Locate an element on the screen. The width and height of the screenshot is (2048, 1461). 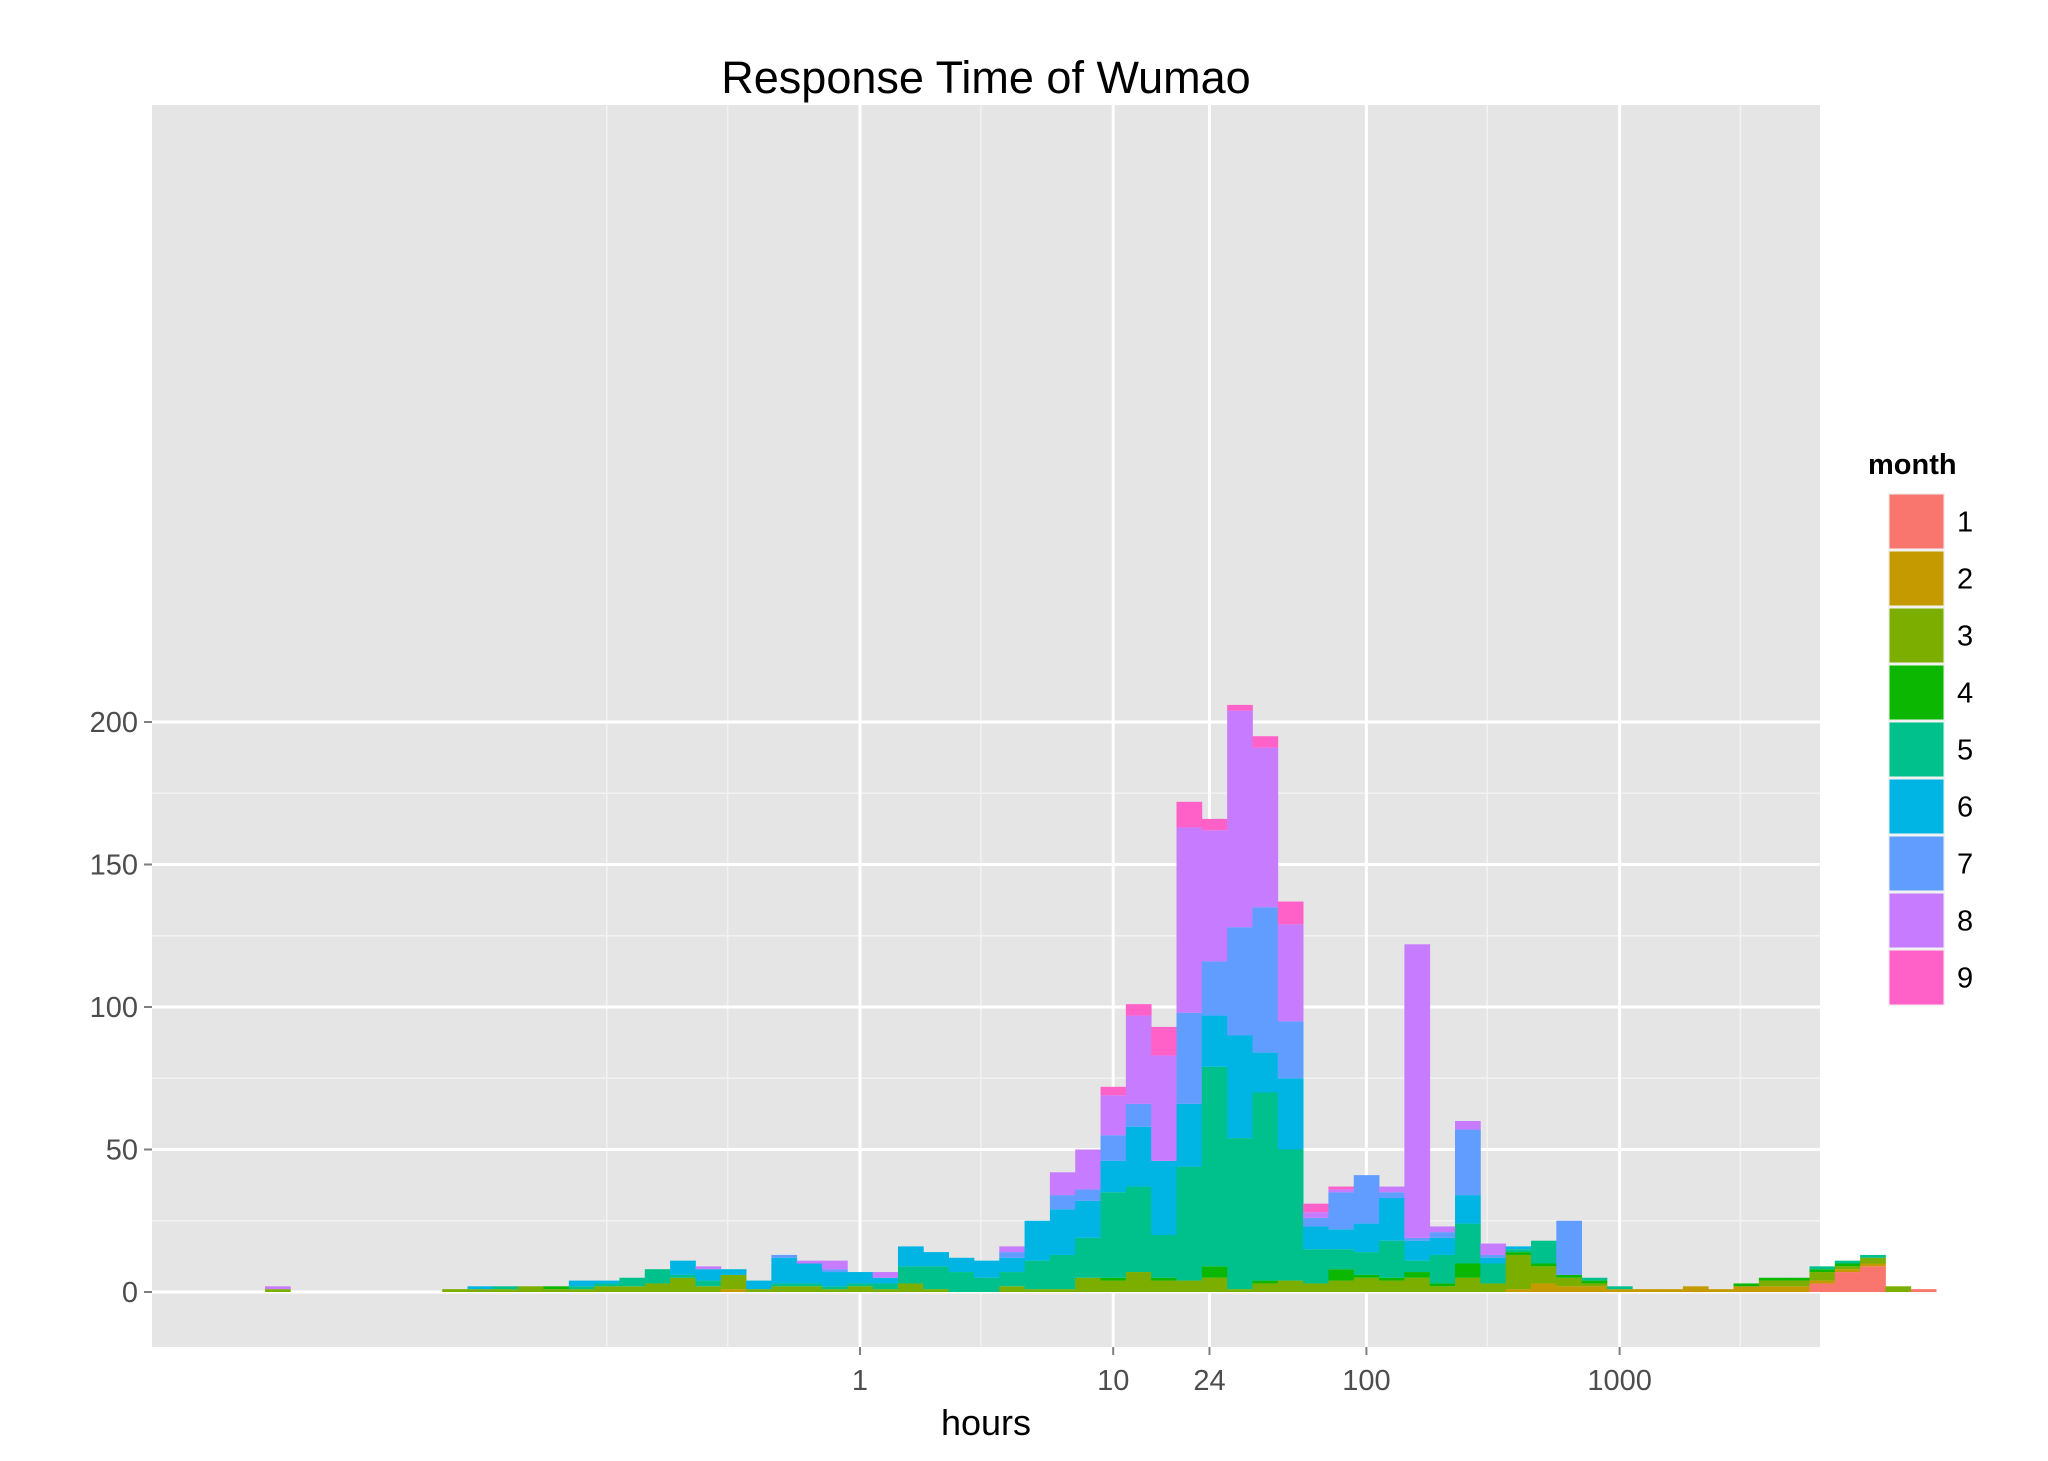
y-tick-label: 150 is located at coordinates (114, 866).